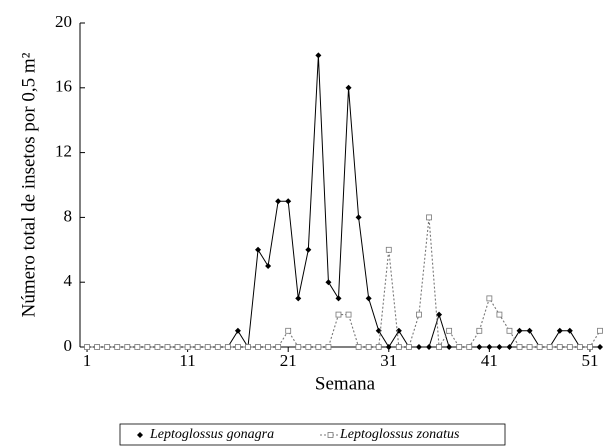 Image resolution: width=605 pixels, height=446 pixels. Describe the element at coordinates (68, 345) in the screenshot. I see `y-tick-label: 0` at that location.